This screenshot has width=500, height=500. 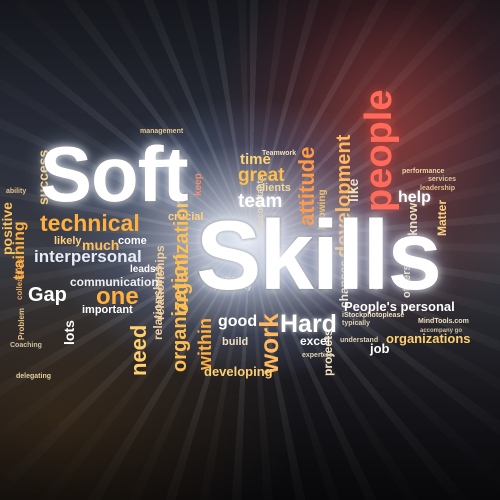 What do you see at coordinates (7, 228) in the screenshot?
I see `word-positive: positive` at bounding box center [7, 228].